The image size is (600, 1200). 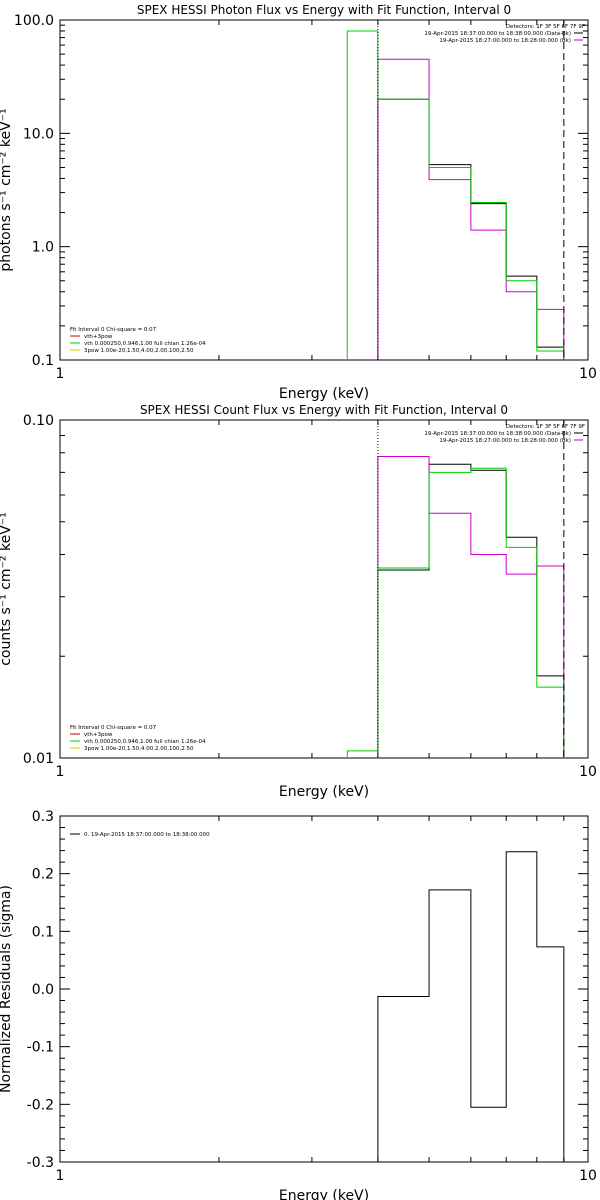 I want to click on y-tick-label: 0.0, so click(x=43, y=990).